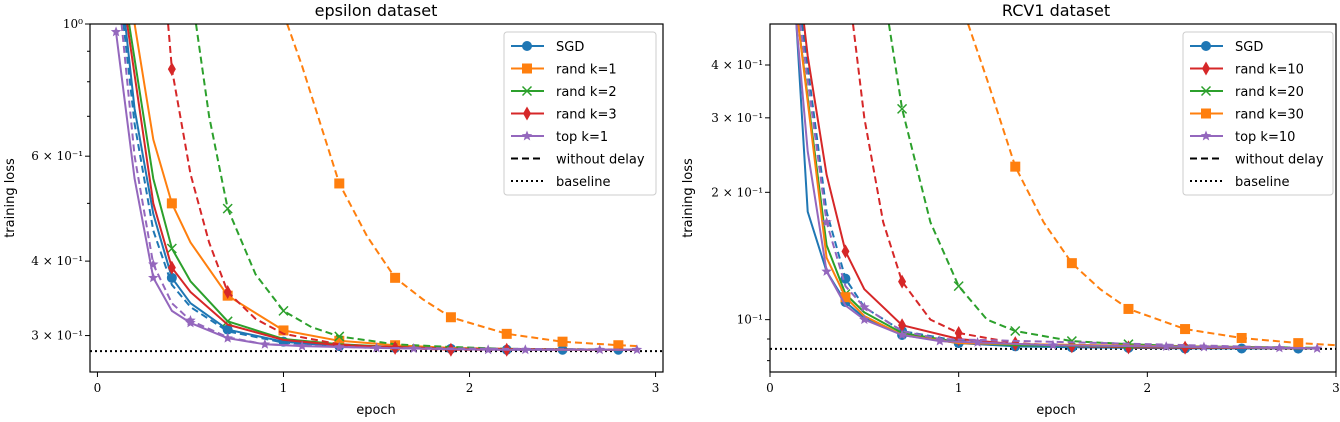 This screenshot has height=422, width=1340. I want to click on legend-label: rand k=3, so click(586, 115).